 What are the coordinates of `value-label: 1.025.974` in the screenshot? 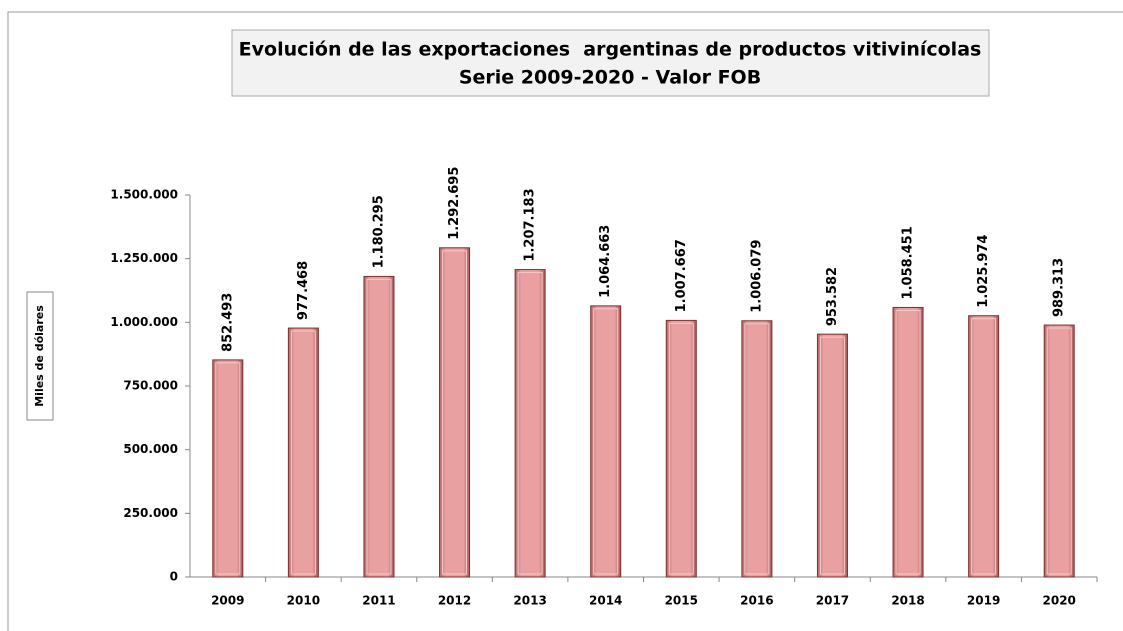 It's located at (983, 271).